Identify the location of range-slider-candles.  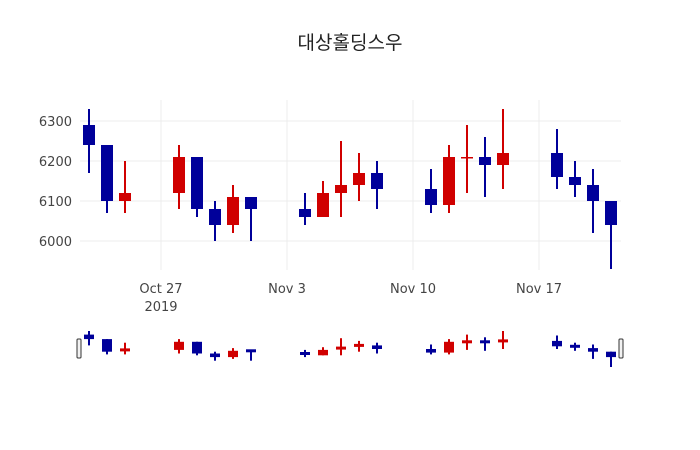
(350, 349).